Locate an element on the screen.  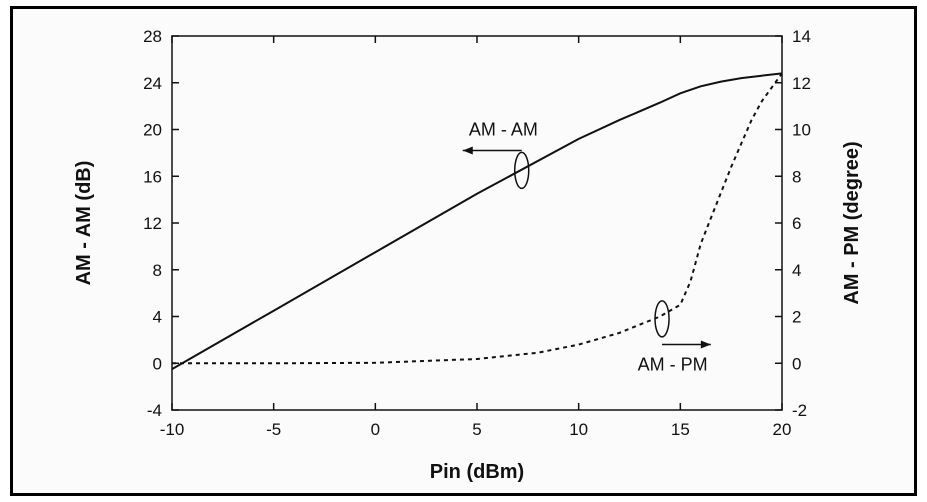
x-tick-label: -10 is located at coordinates (172, 429).